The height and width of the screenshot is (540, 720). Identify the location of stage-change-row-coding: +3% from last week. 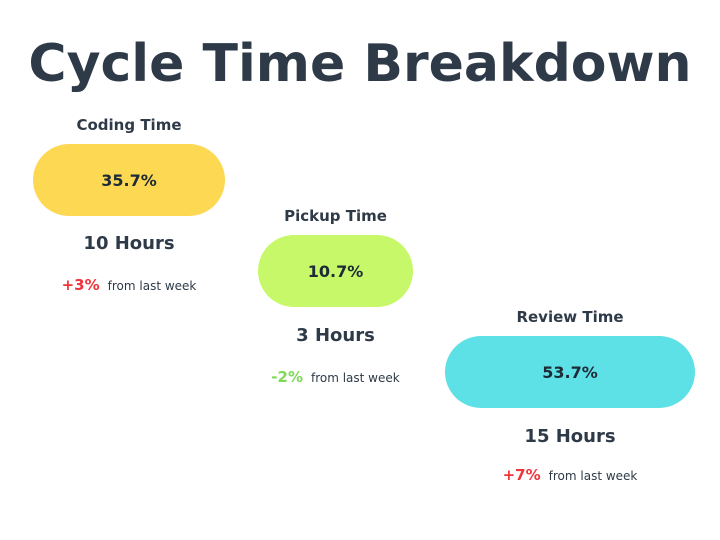
(129, 285).